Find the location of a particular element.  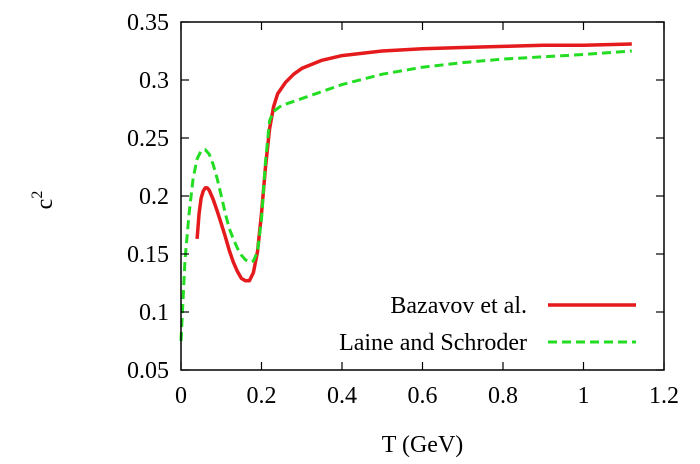

x-tick-label: 0.6 is located at coordinates (423, 396).